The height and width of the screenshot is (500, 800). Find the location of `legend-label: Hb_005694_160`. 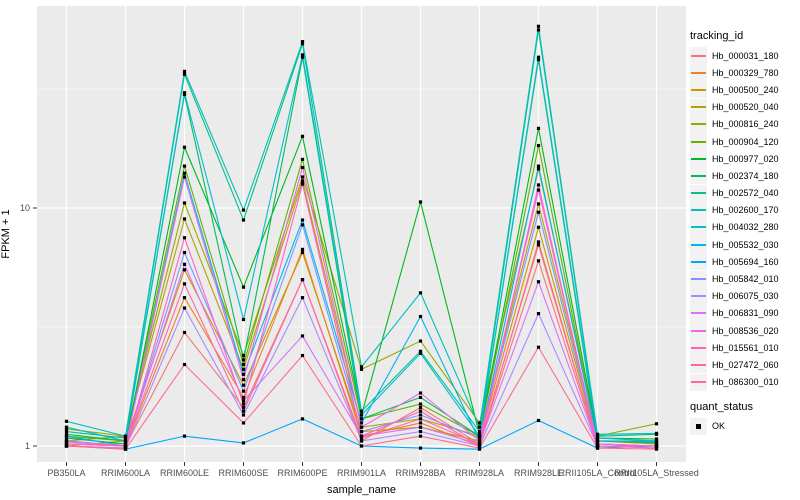

legend-label: Hb_005694_160 is located at coordinates (745, 261).